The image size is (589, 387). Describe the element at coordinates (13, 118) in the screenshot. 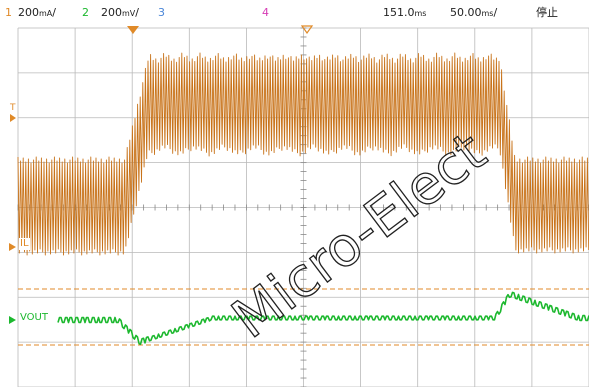

I see `trigger-level-arrow-icon` at that location.